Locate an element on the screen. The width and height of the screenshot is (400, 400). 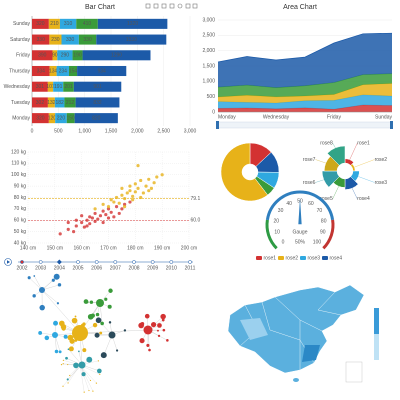
map is located at coordinates (303, 333).